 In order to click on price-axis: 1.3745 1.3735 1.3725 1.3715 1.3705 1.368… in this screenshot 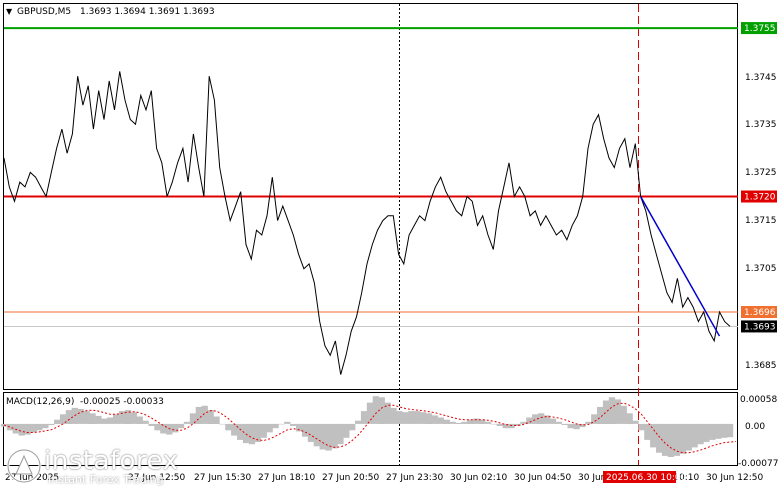, I will do `click(761, 222)`.